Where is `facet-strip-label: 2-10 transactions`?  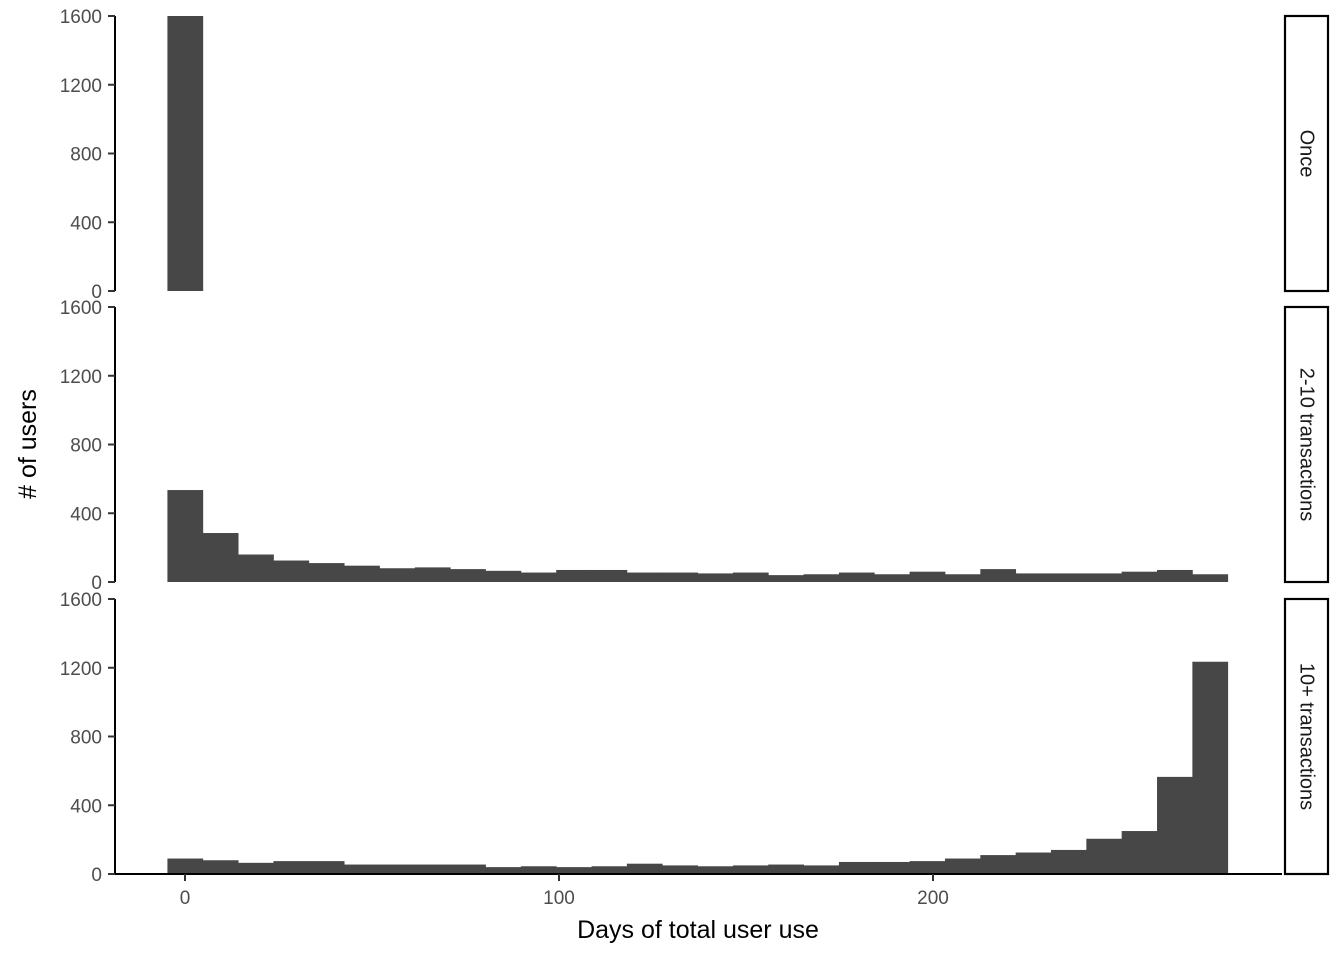
facet-strip-label: 2-10 transactions is located at coordinates (1307, 444).